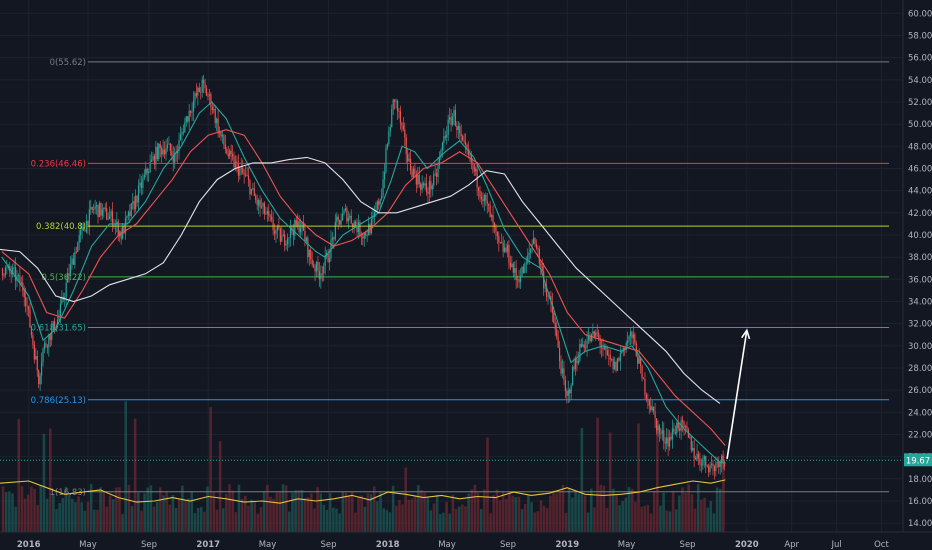 The image size is (932, 550). I want to click on x-tick-label: 2017, so click(208, 545).